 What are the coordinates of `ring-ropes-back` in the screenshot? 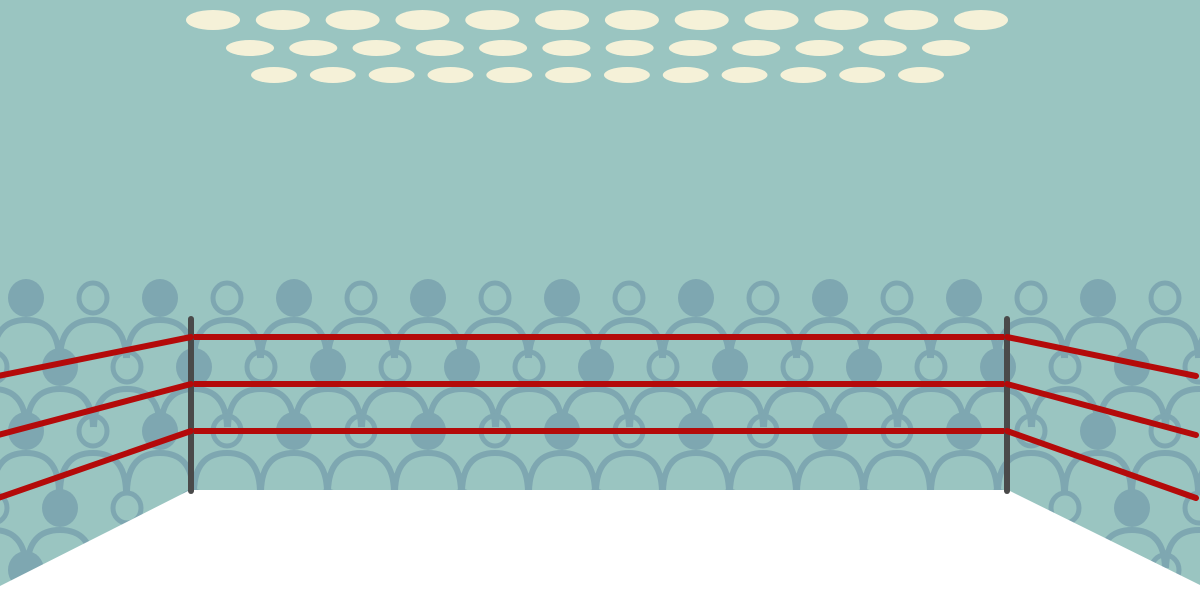 It's located at (599, 384).